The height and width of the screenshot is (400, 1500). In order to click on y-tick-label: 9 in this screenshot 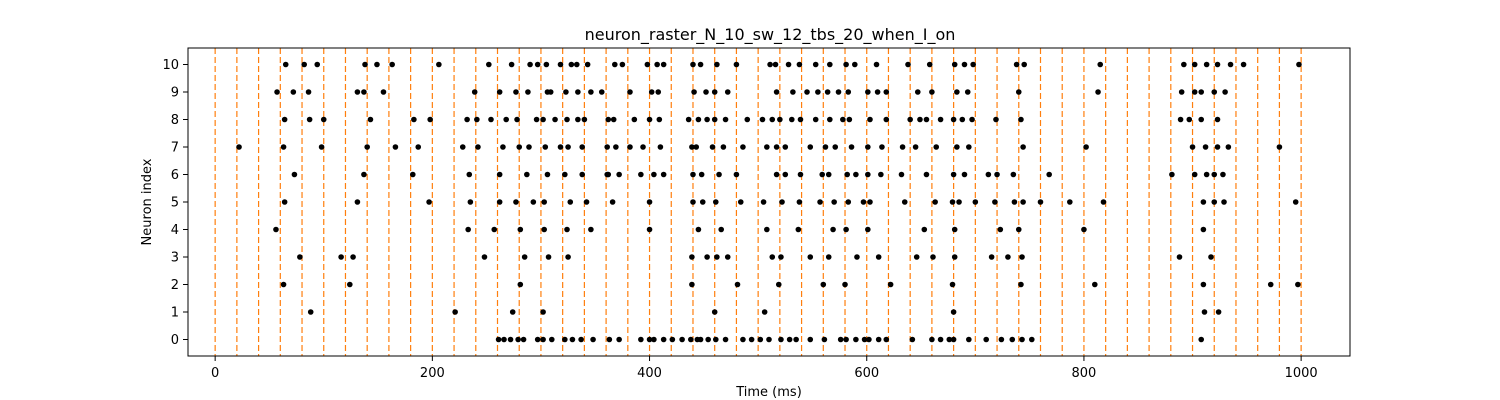, I will do `click(175, 93)`.